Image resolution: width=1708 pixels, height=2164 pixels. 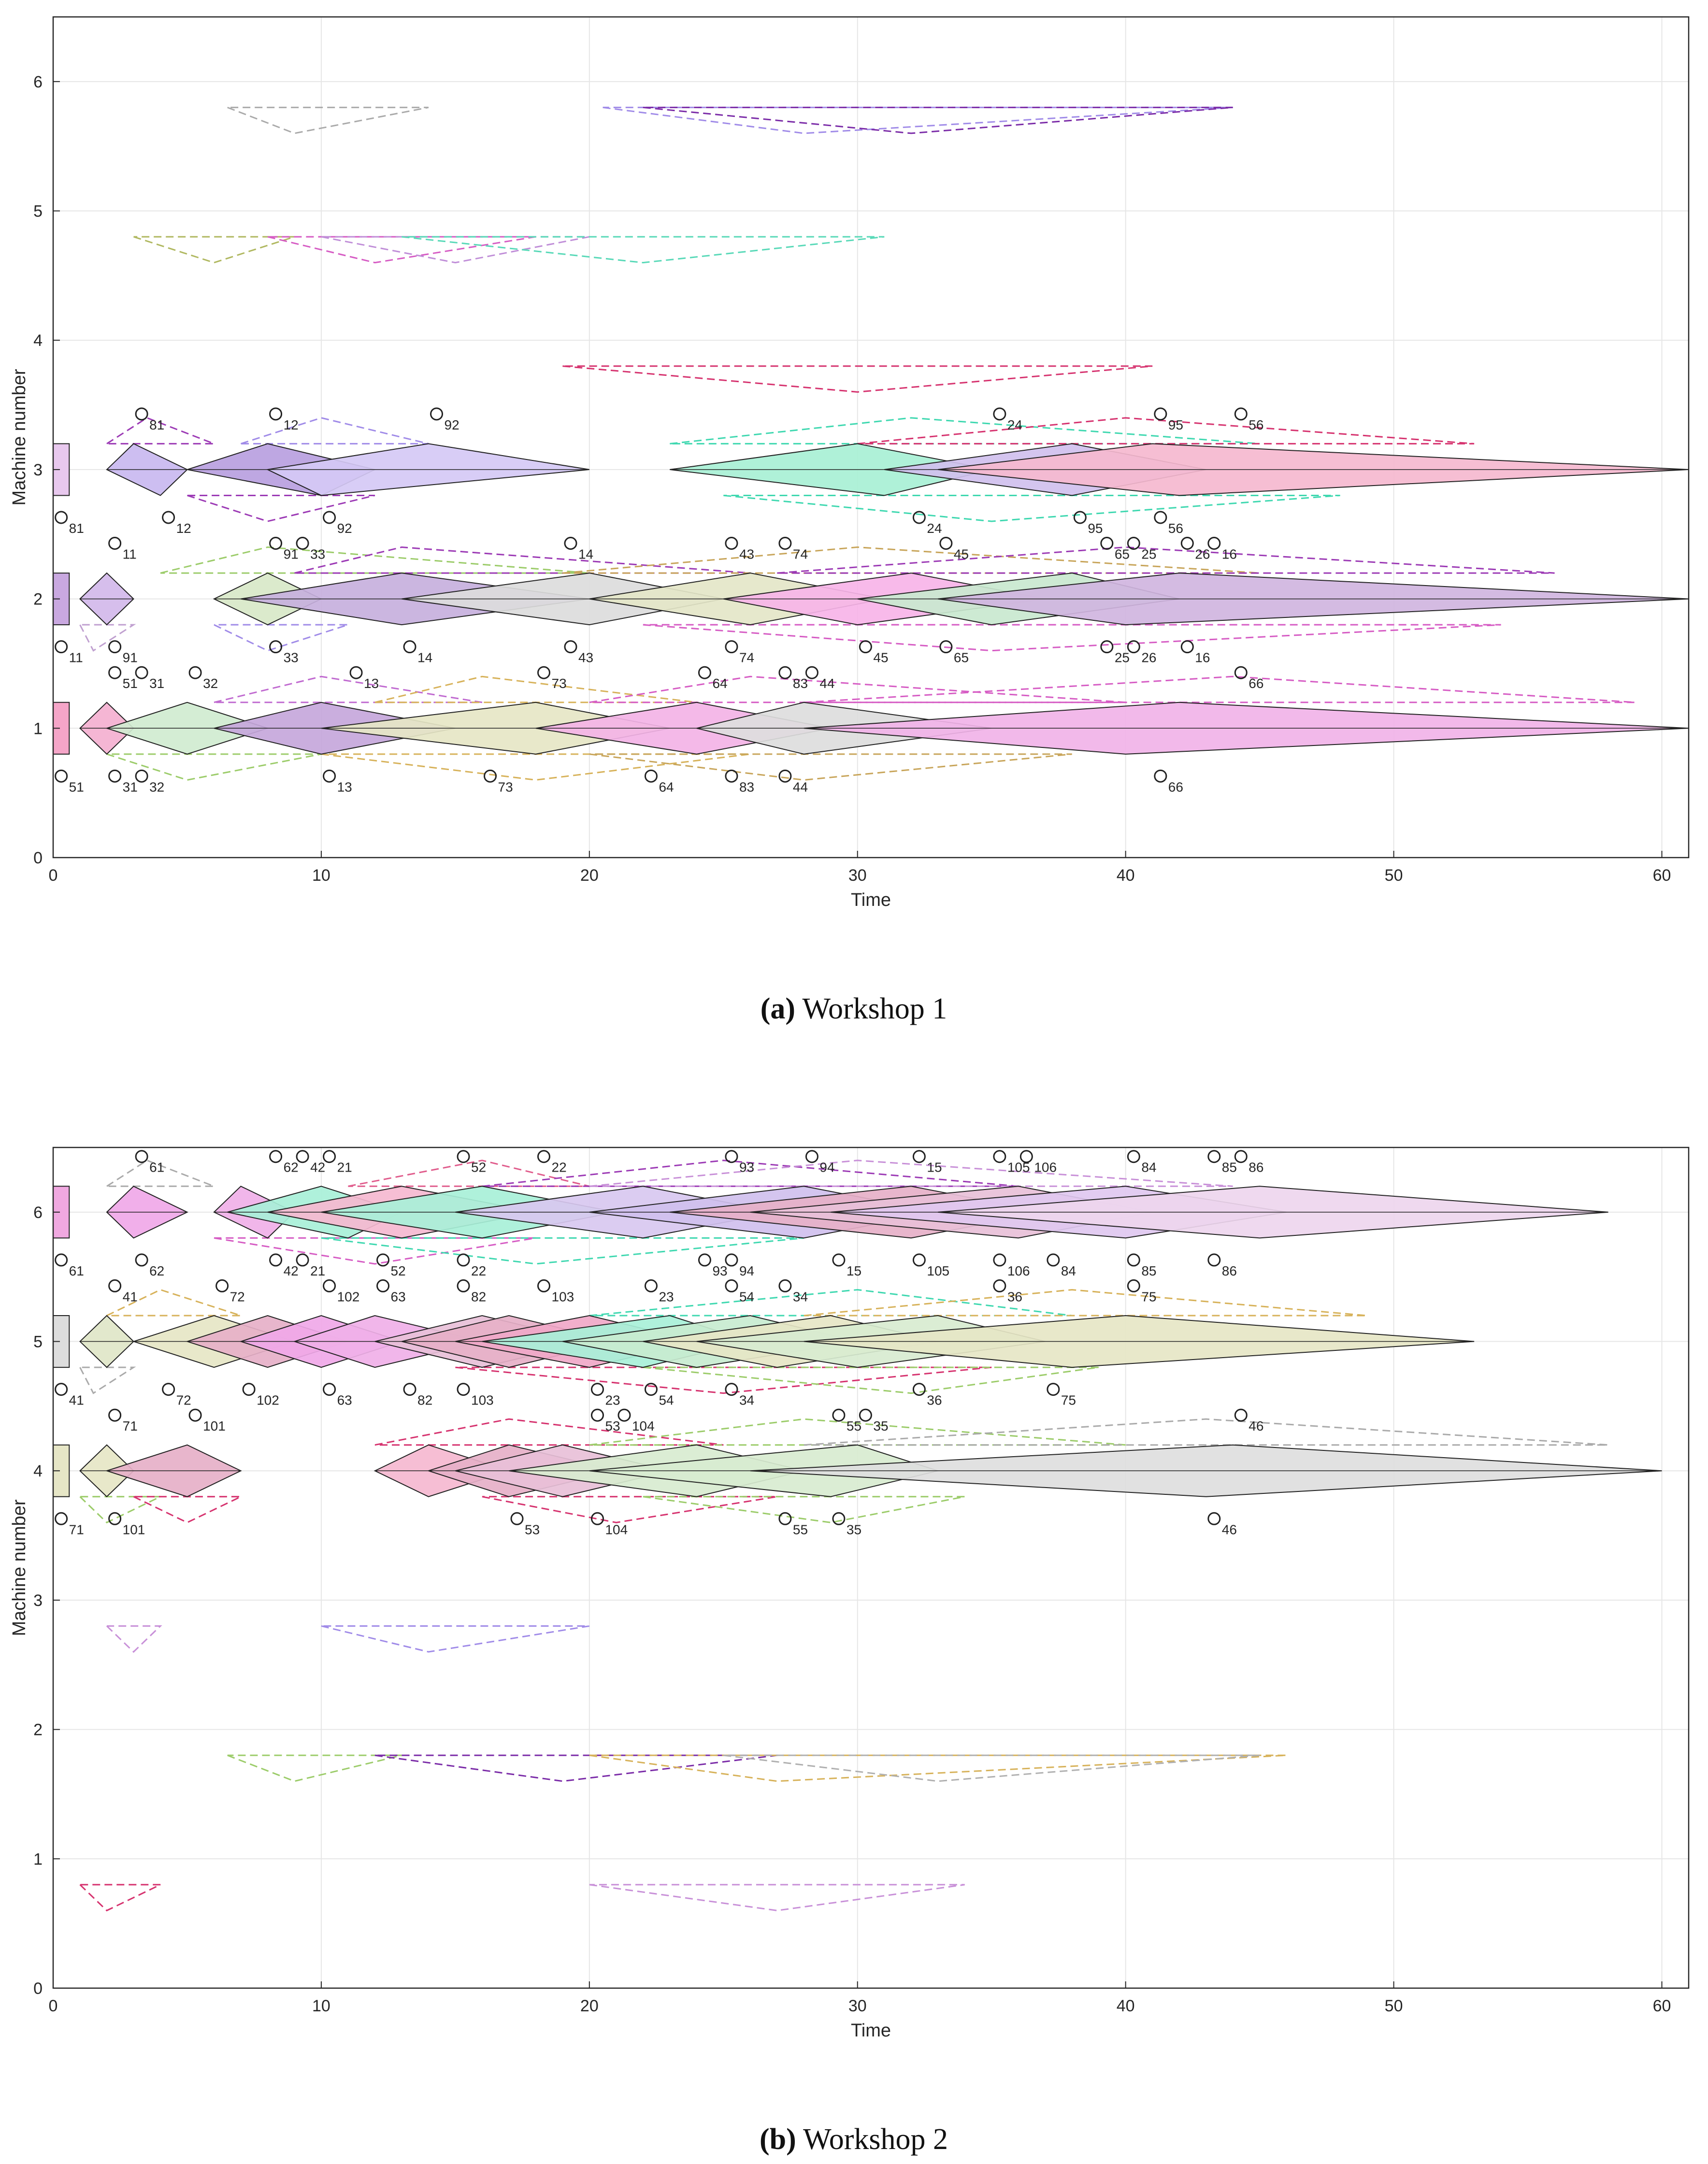 I want to click on operation-label: 11, so click(x=76, y=657).